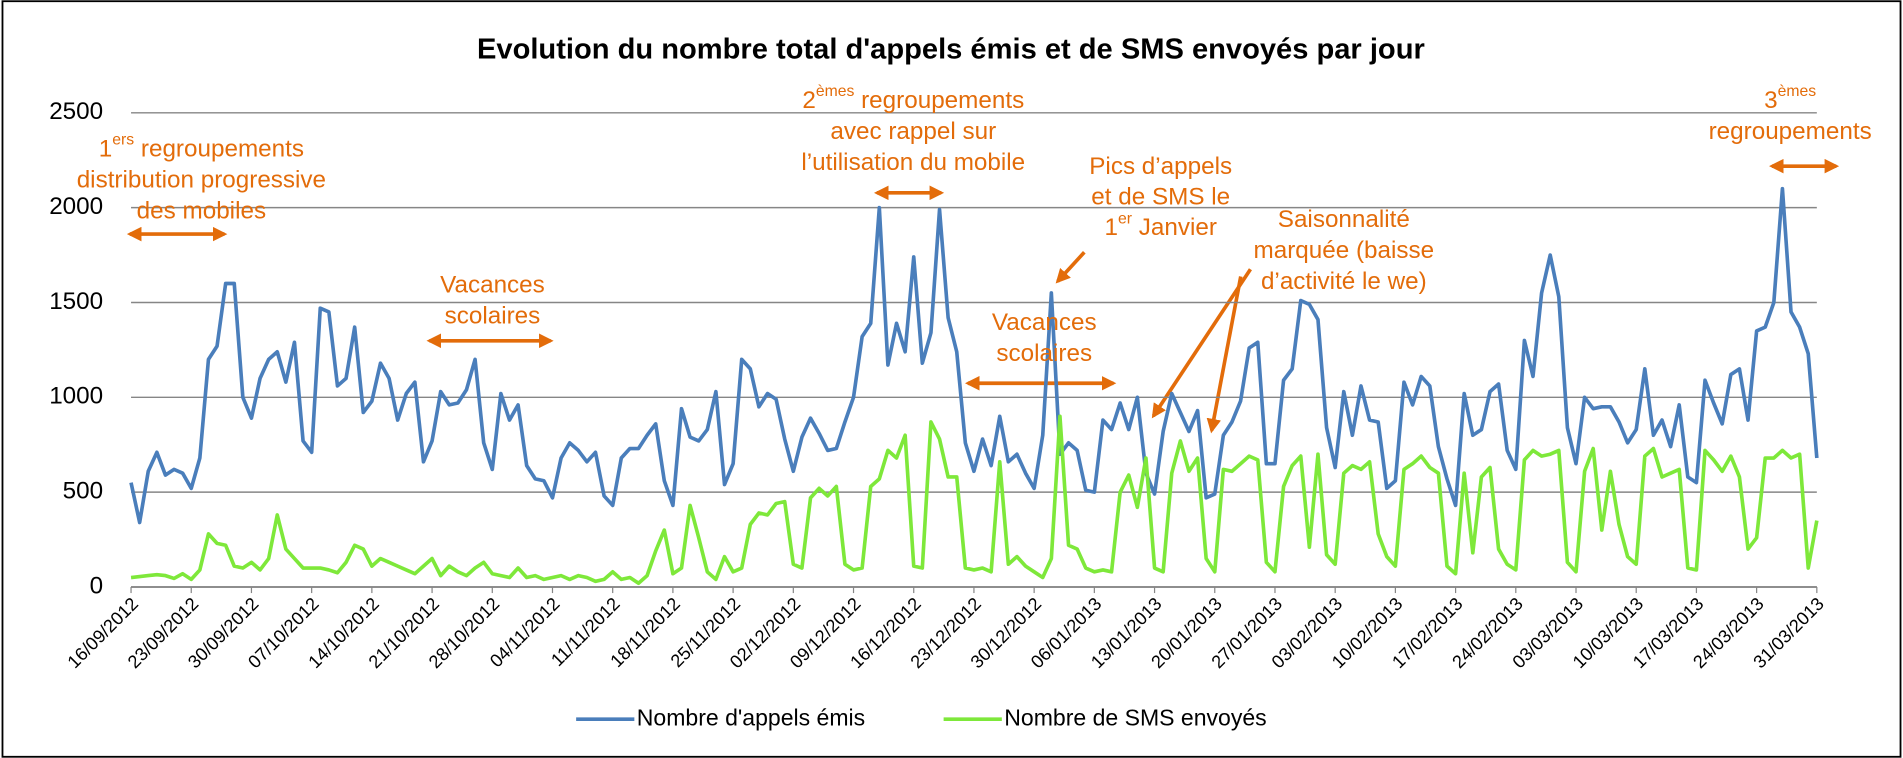 The image size is (1903, 758). Describe the element at coordinates (201, 211) in the screenshot. I see `annotation: des mobiles` at that location.